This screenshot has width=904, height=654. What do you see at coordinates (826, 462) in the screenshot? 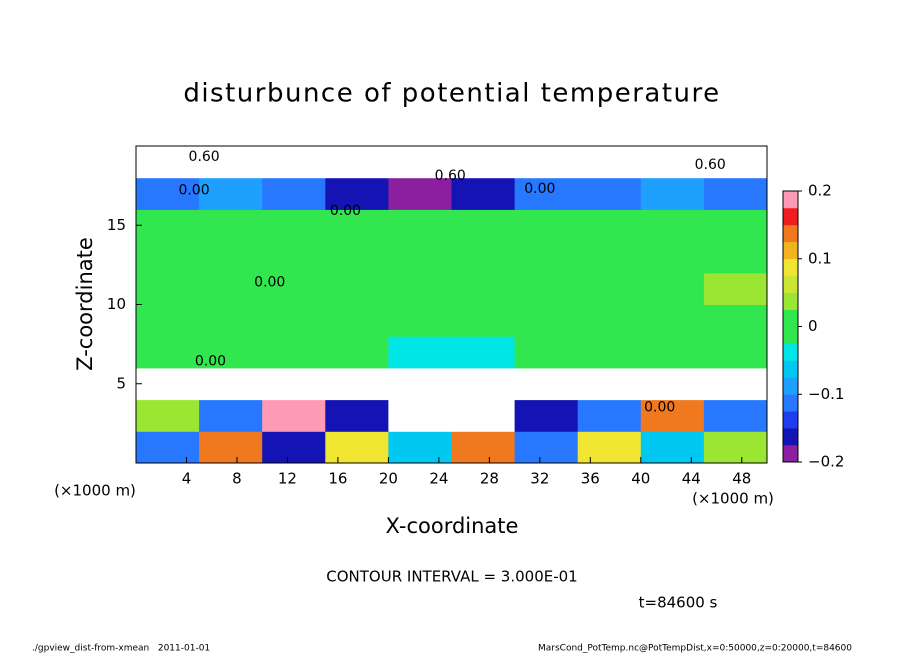
I see `colorbar-tick-label: −0.2` at bounding box center [826, 462].